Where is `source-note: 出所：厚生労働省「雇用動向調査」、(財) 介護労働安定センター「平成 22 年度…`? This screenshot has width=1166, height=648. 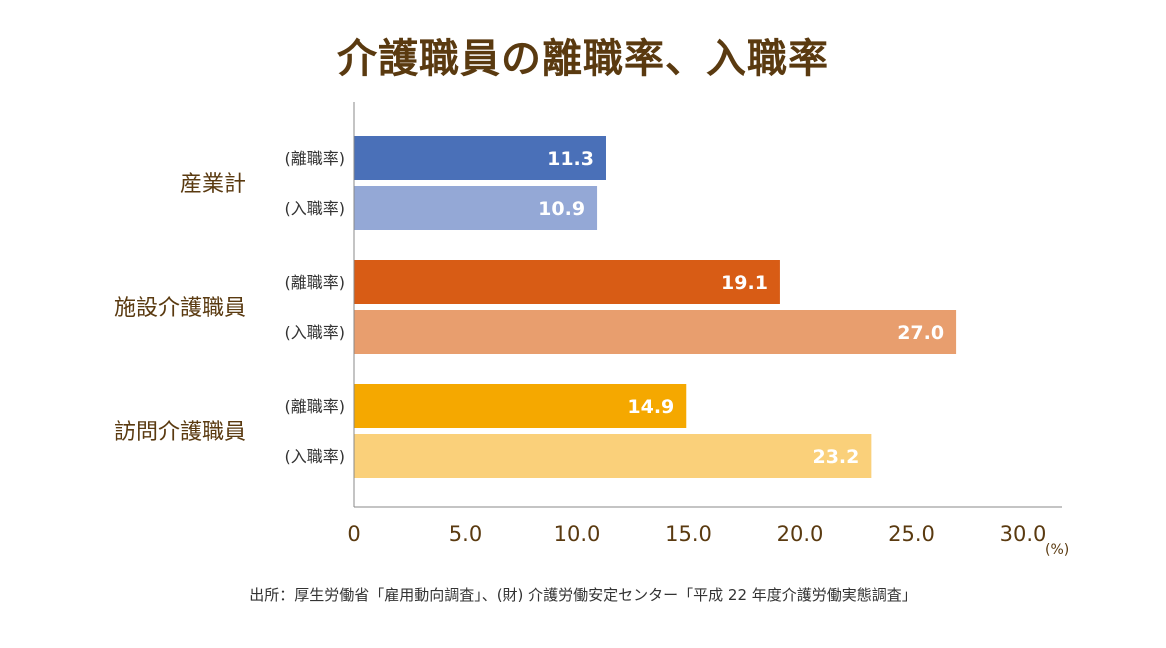 source-note: 出所：厚生労働省「雇用動向調査」、(財) 介護労働安定センター「平成 22 年度… is located at coordinates (583, 595).